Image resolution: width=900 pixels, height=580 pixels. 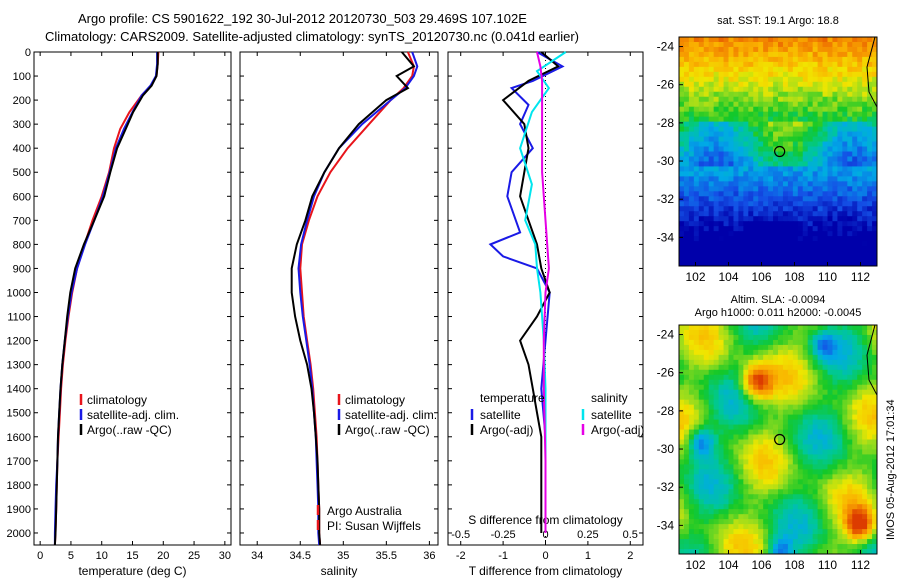 I want to click on differences-xtick-label: 0, so click(x=545, y=556).